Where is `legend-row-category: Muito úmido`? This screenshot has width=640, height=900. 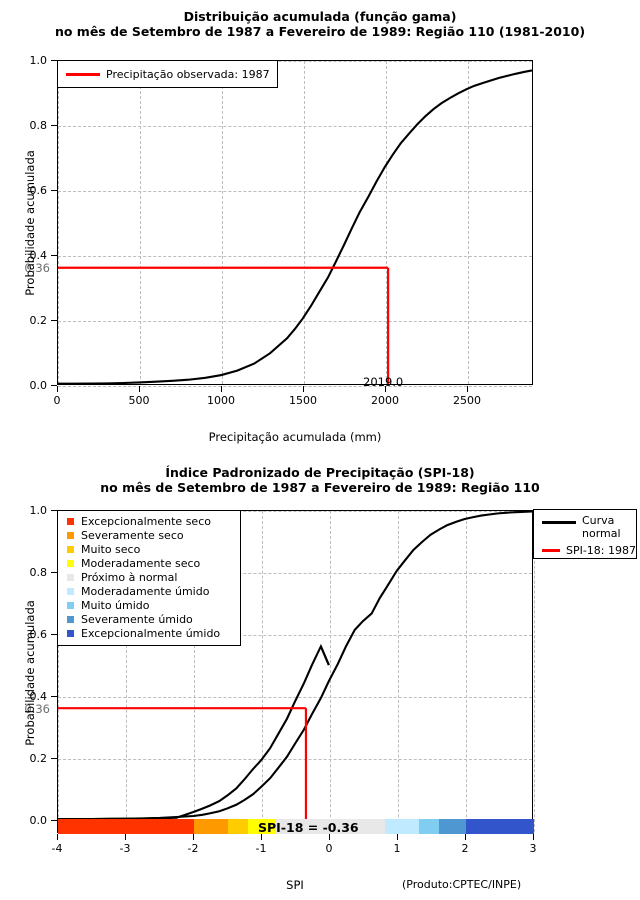 legend-row-category: Muito úmido is located at coordinates (149, 605).